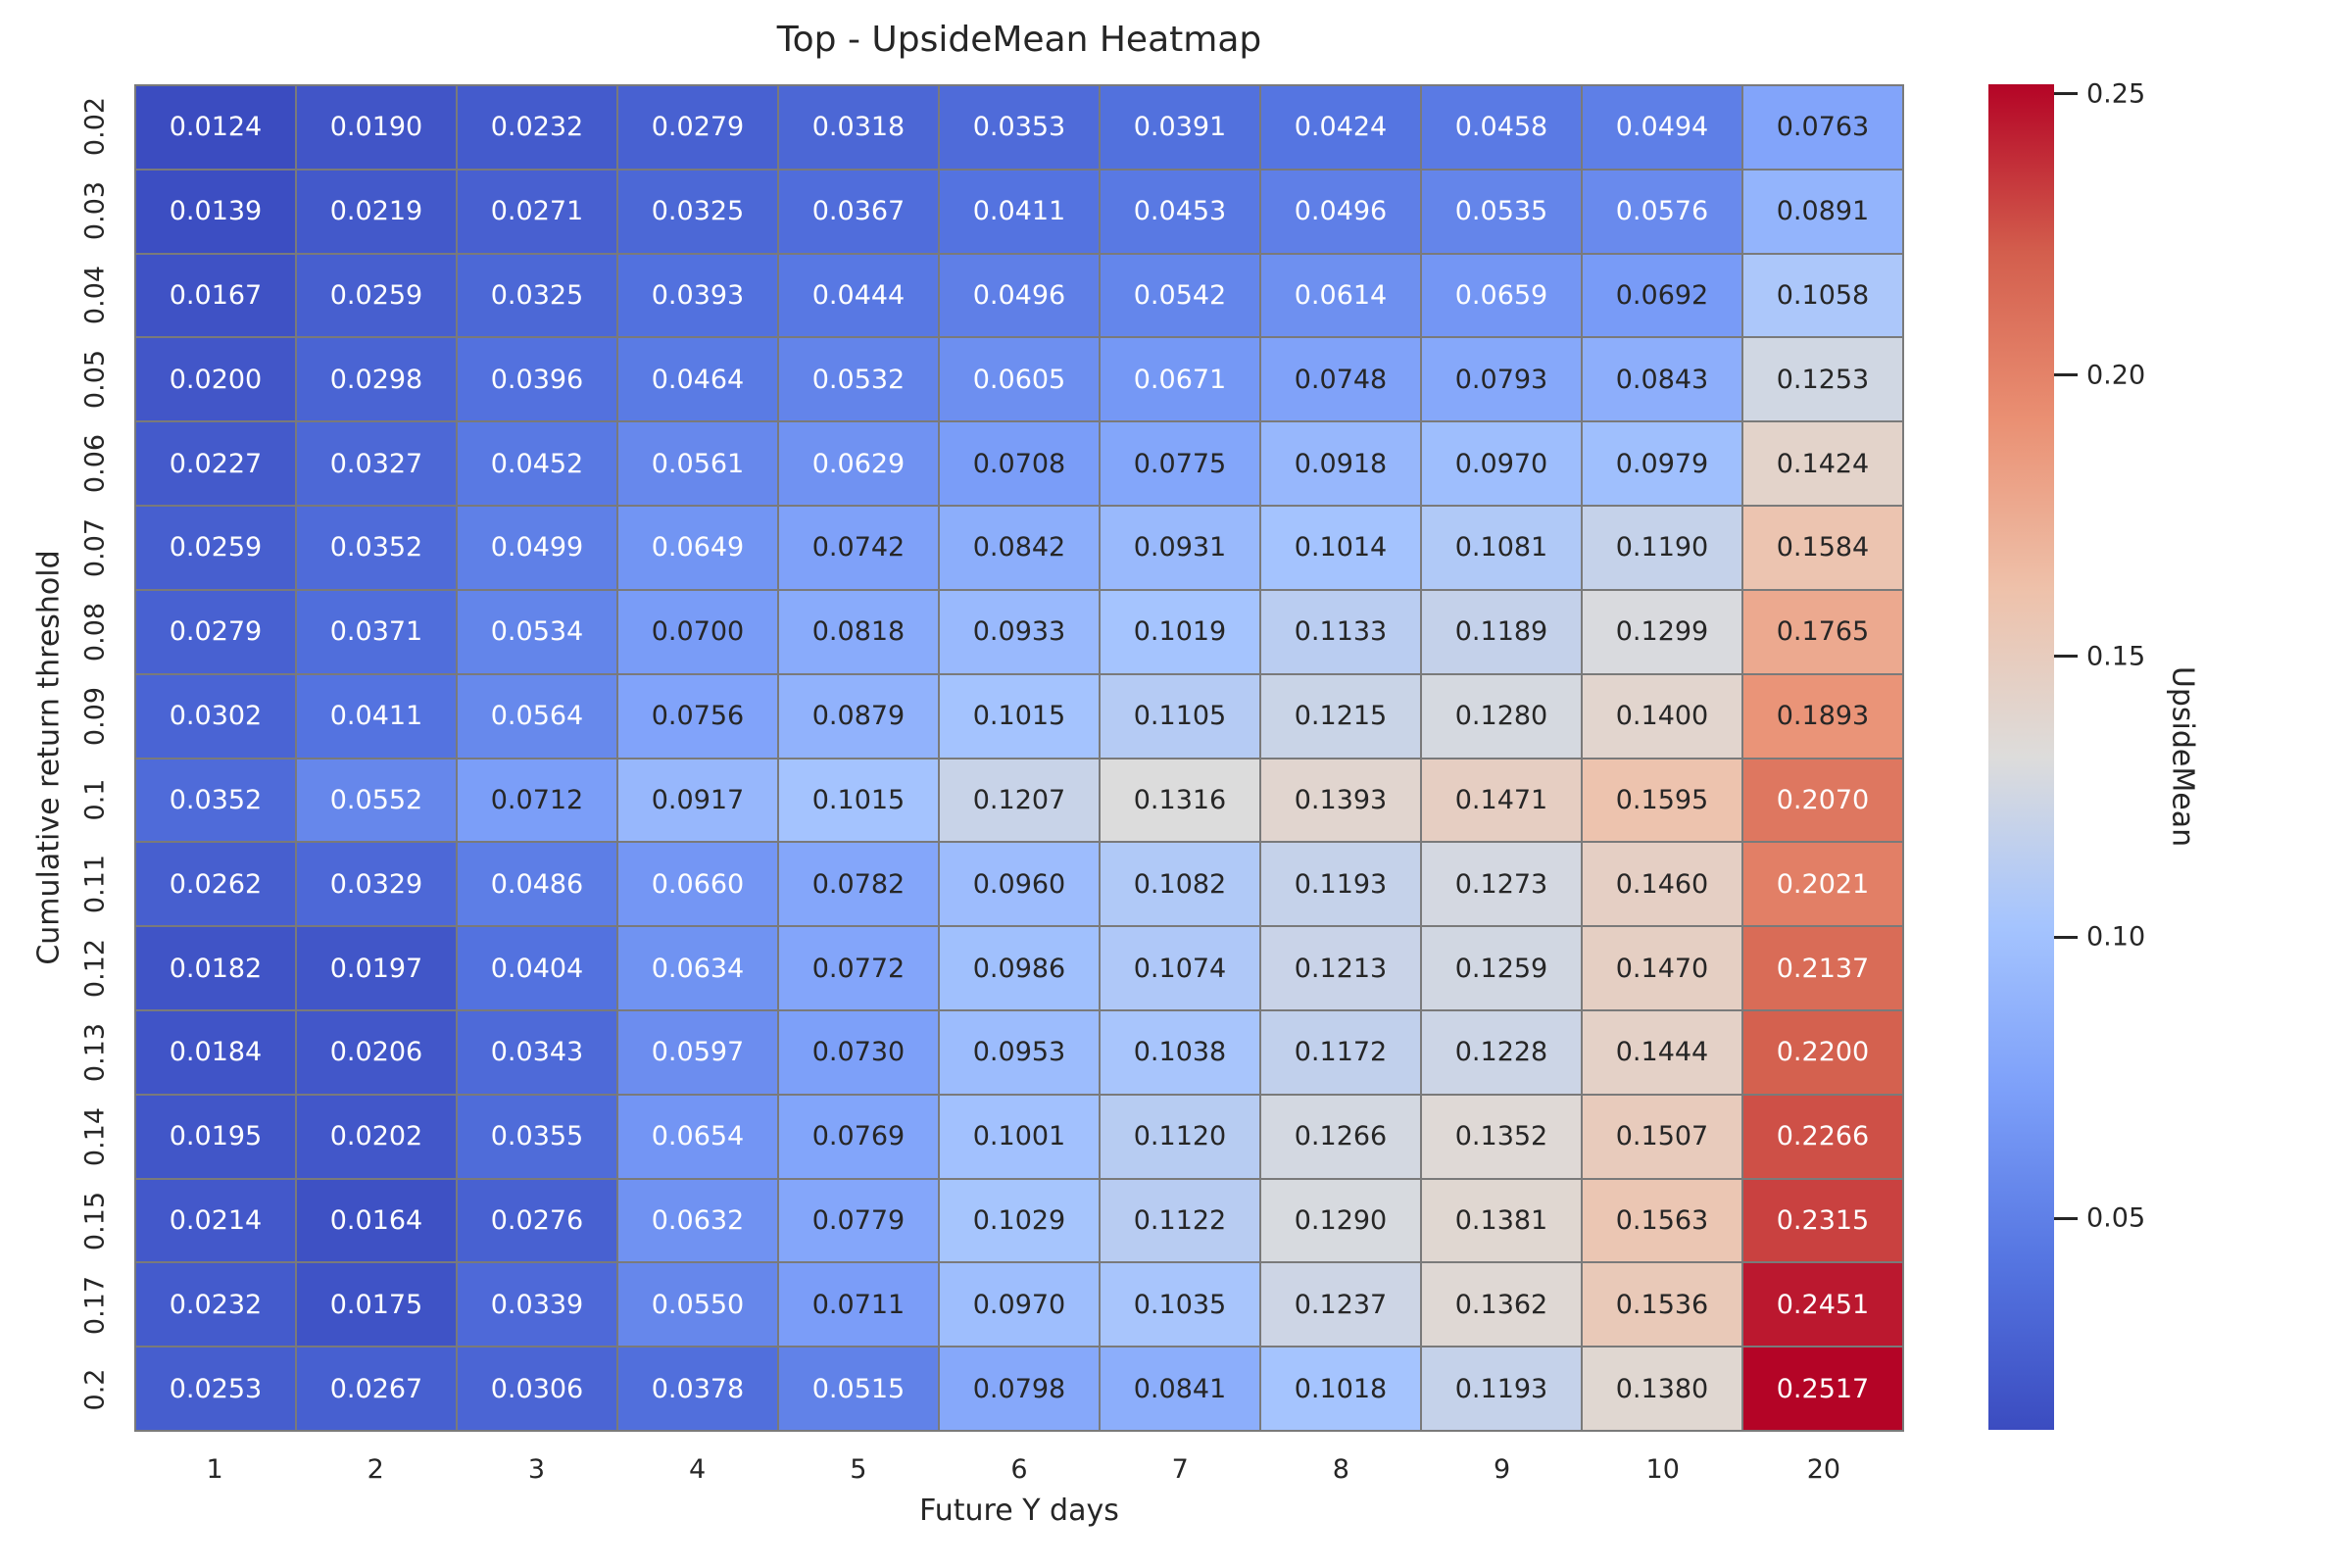  Describe the element at coordinates (376, 800) in the screenshot. I see `heatmap-cell: 0.0552` at that location.